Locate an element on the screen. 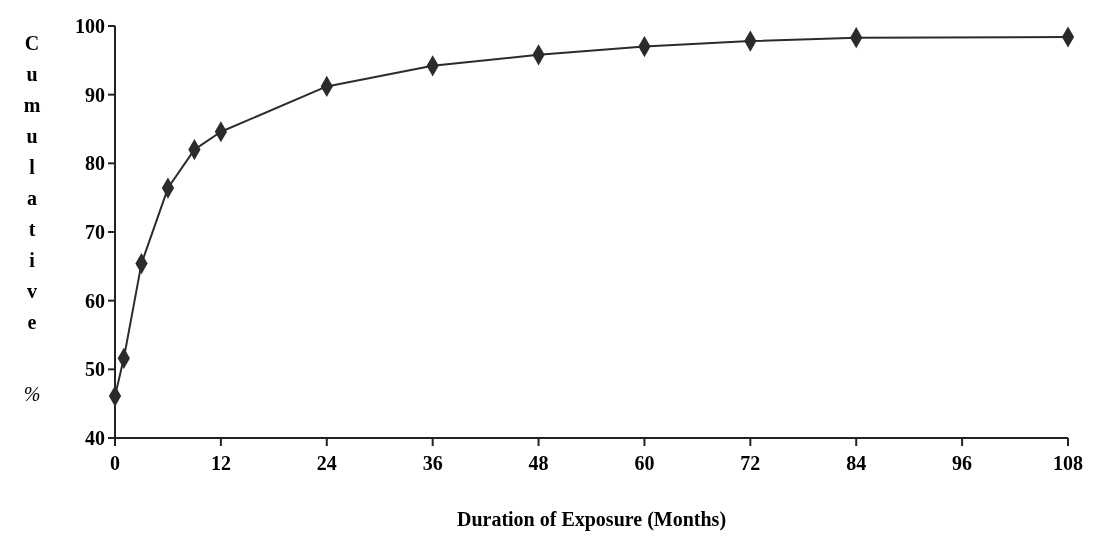  y-tick-label: 60 is located at coordinates (95, 300).